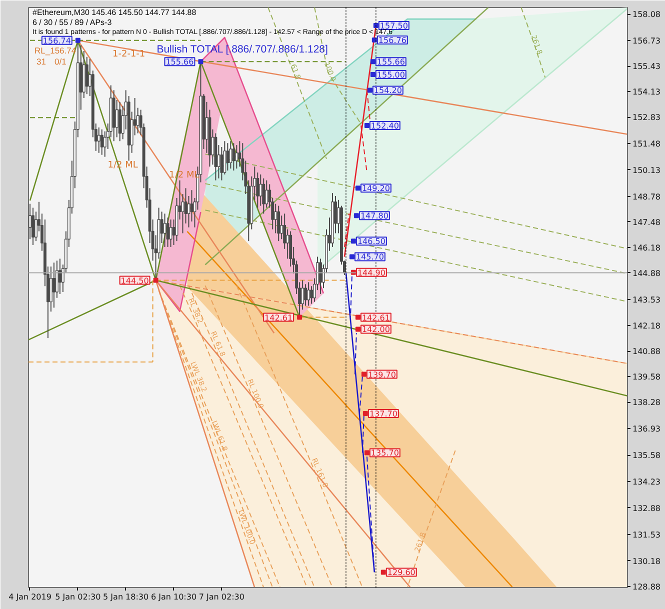 Image resolution: width=665 pixels, height=609 pixels. I want to click on data-label: 135.70, so click(384, 453).